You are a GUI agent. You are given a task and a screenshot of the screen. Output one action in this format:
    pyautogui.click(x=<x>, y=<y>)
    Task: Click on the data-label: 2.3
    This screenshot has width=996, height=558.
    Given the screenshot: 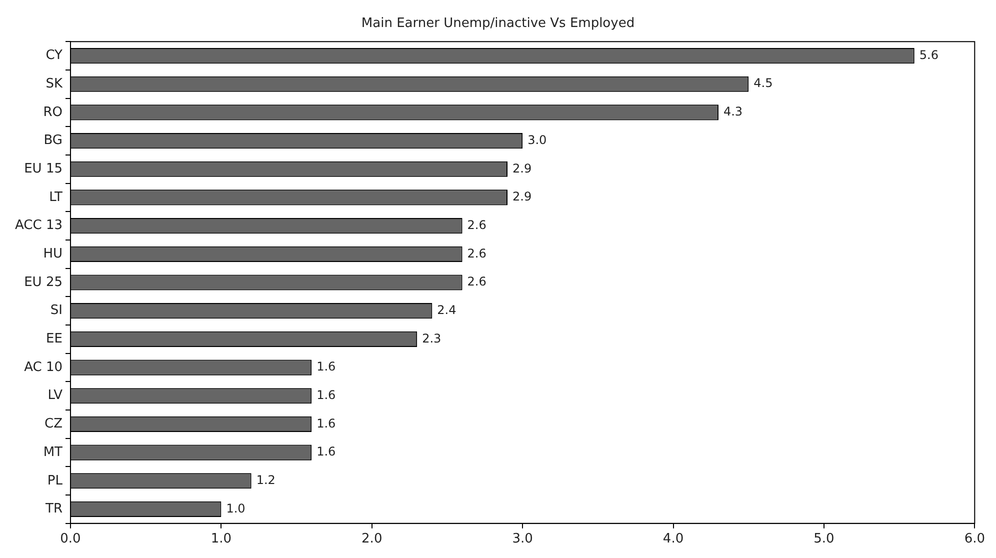 What is the action you would take?
    pyautogui.click(x=432, y=338)
    